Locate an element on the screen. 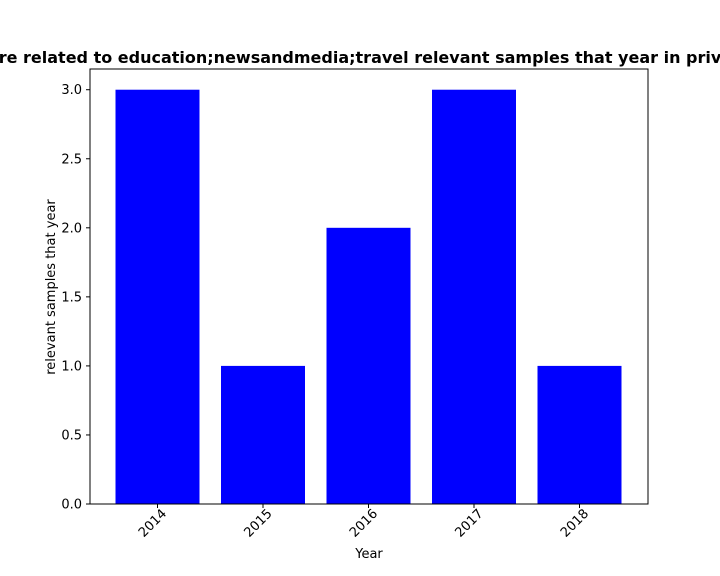  bar-2018 is located at coordinates (579, 434).